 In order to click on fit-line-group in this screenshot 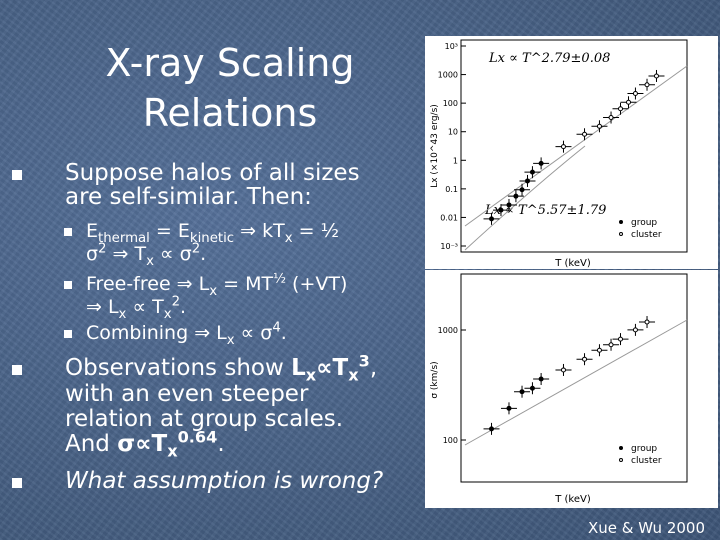, I will do `click(525, 198)`.